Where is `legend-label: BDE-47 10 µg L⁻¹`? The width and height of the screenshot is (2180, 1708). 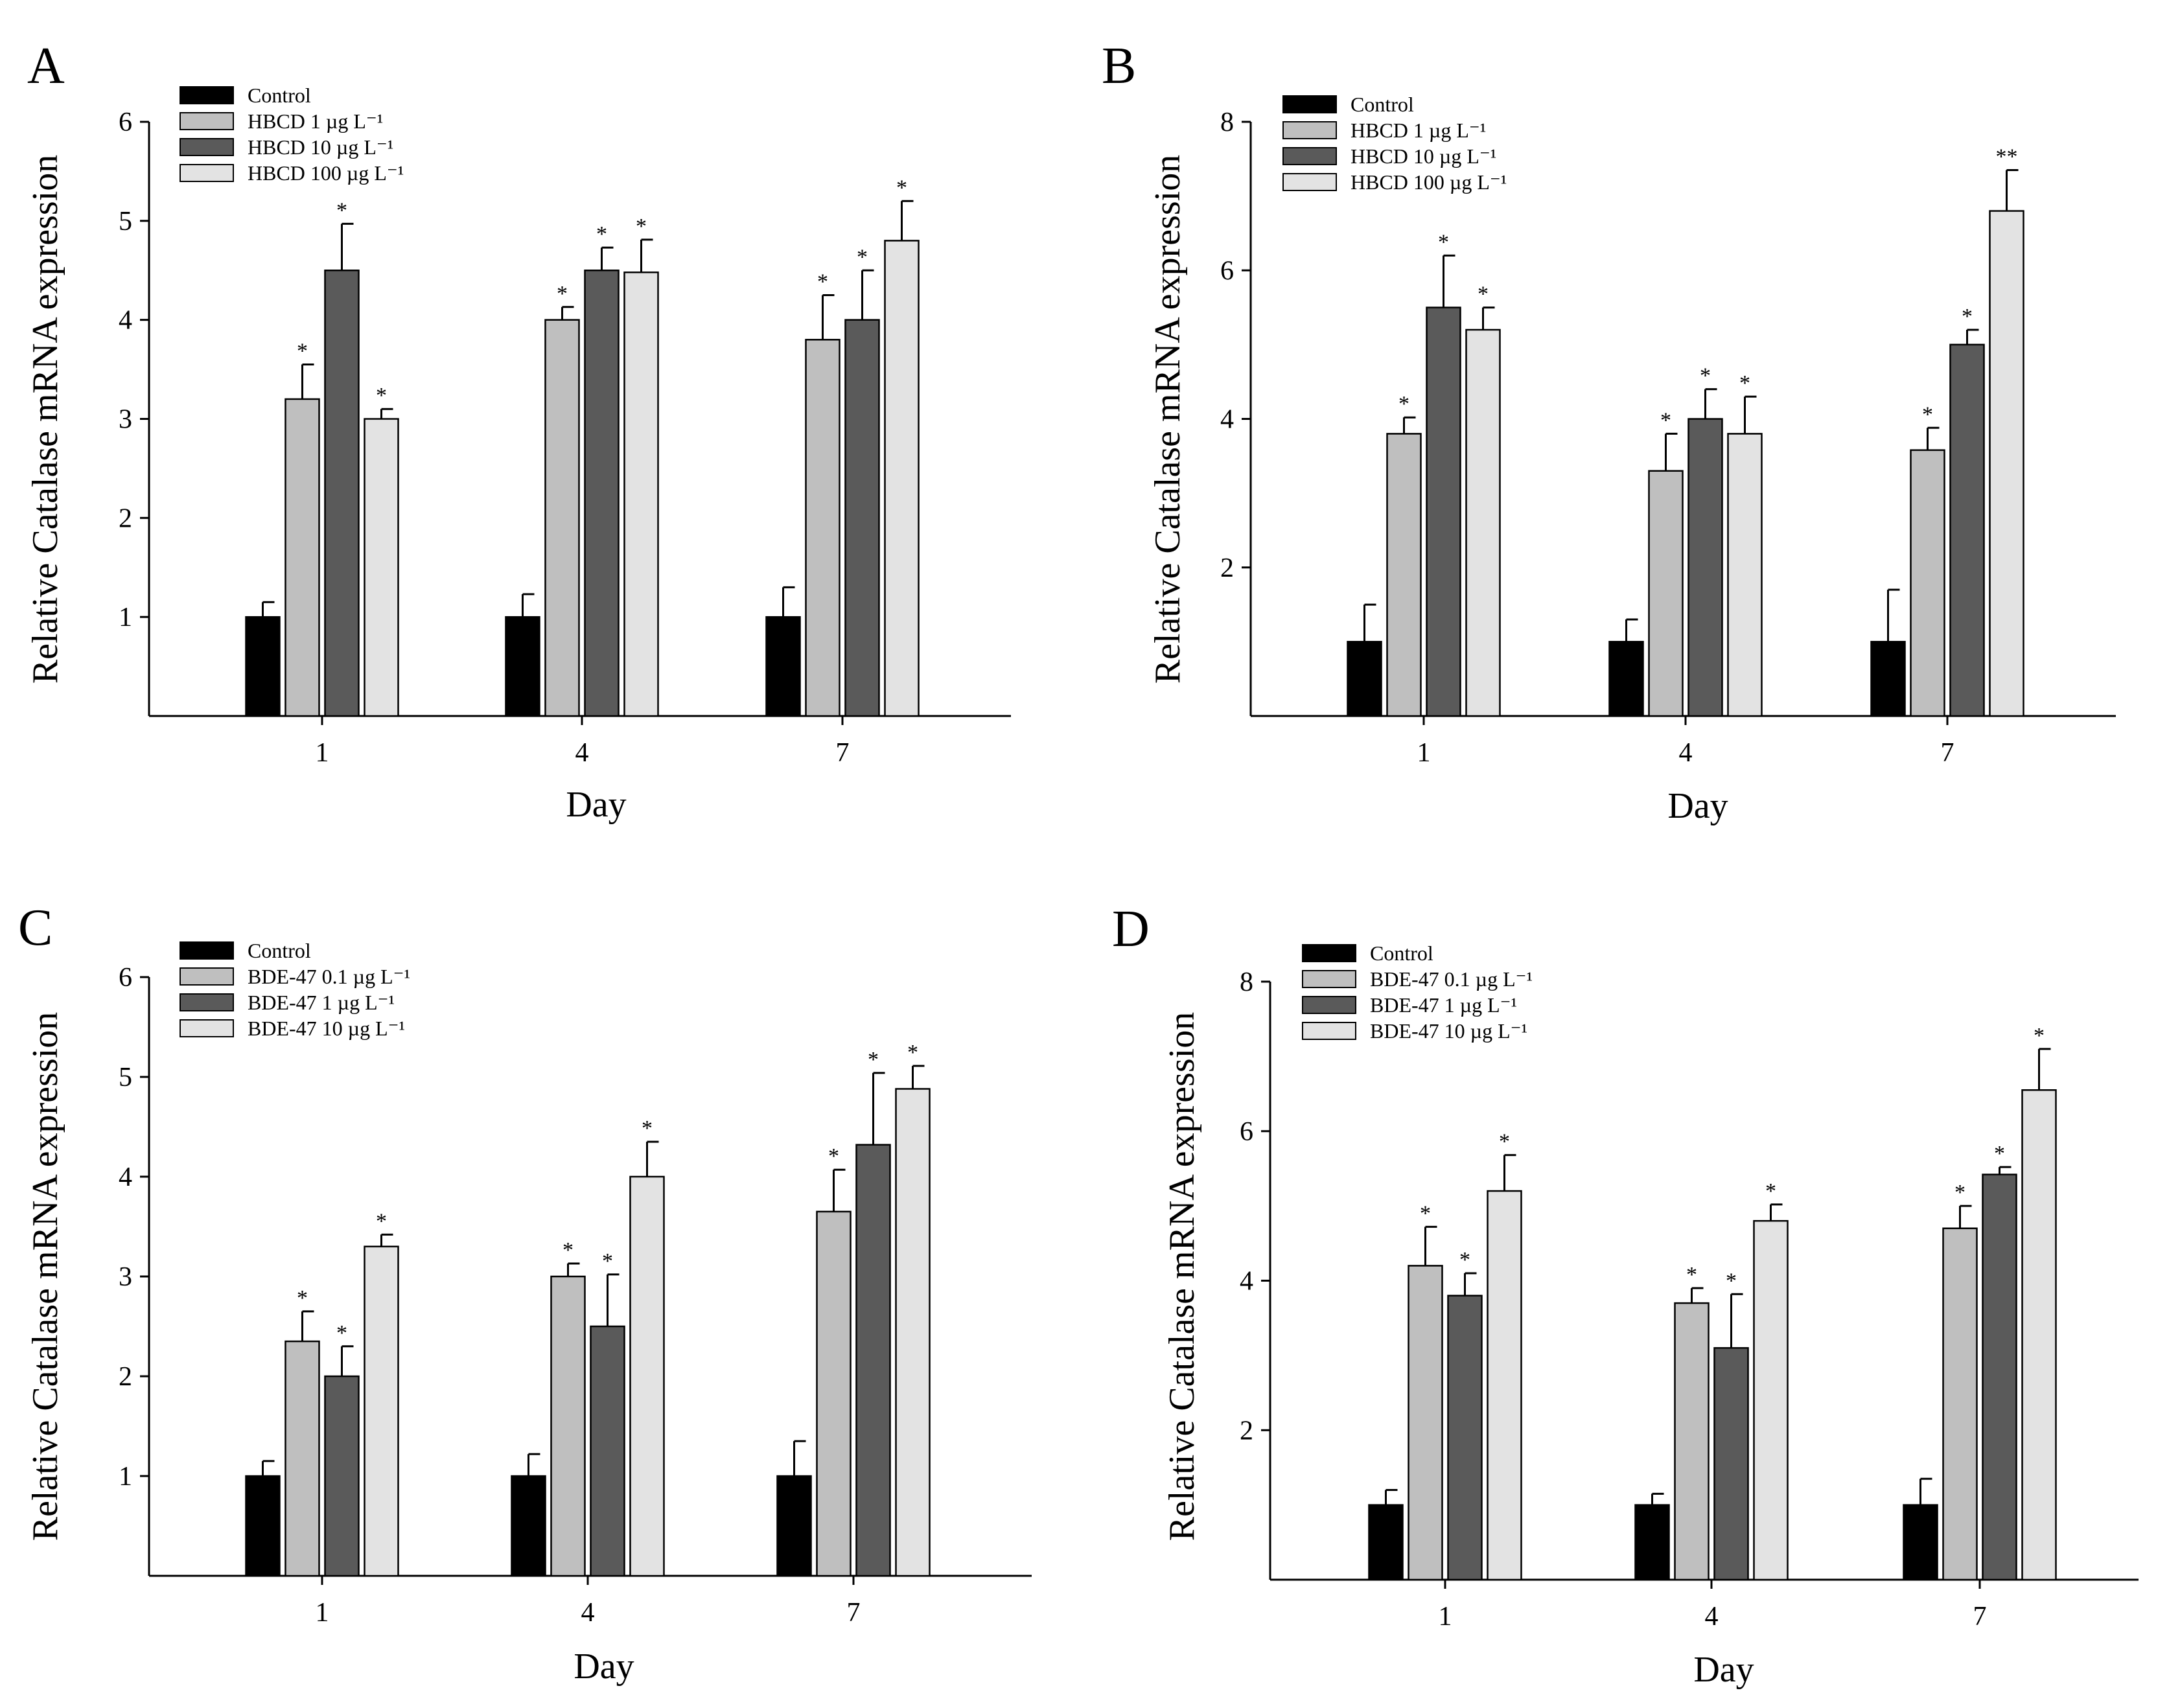
legend-label: BDE-47 10 µg L⁻¹ is located at coordinates (326, 1028).